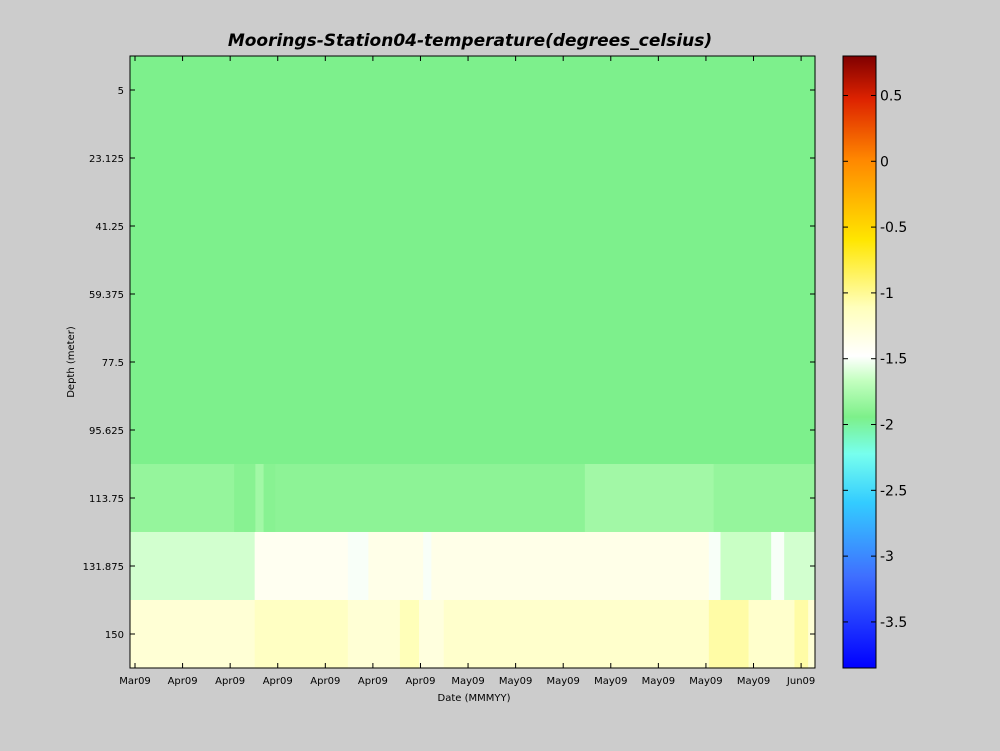 Image resolution: width=1000 pixels, height=751 pixels. Describe the element at coordinates (103, 567) in the screenshot. I see `y-tick-label: 131.875` at that location.